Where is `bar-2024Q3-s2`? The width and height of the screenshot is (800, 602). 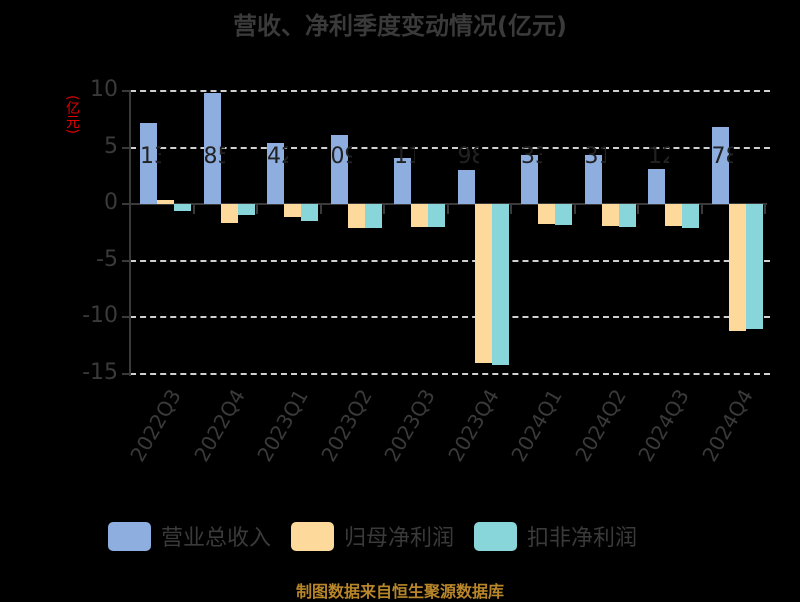 bar-2024Q3-s2 is located at coordinates (690, 216).